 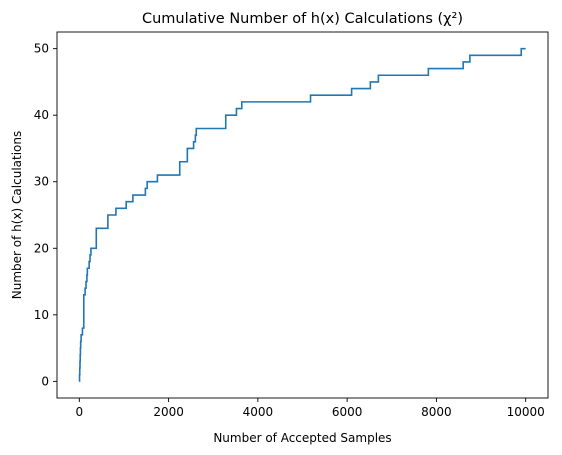 I want to click on x-tick-label-4000: 4000, so click(x=258, y=412).